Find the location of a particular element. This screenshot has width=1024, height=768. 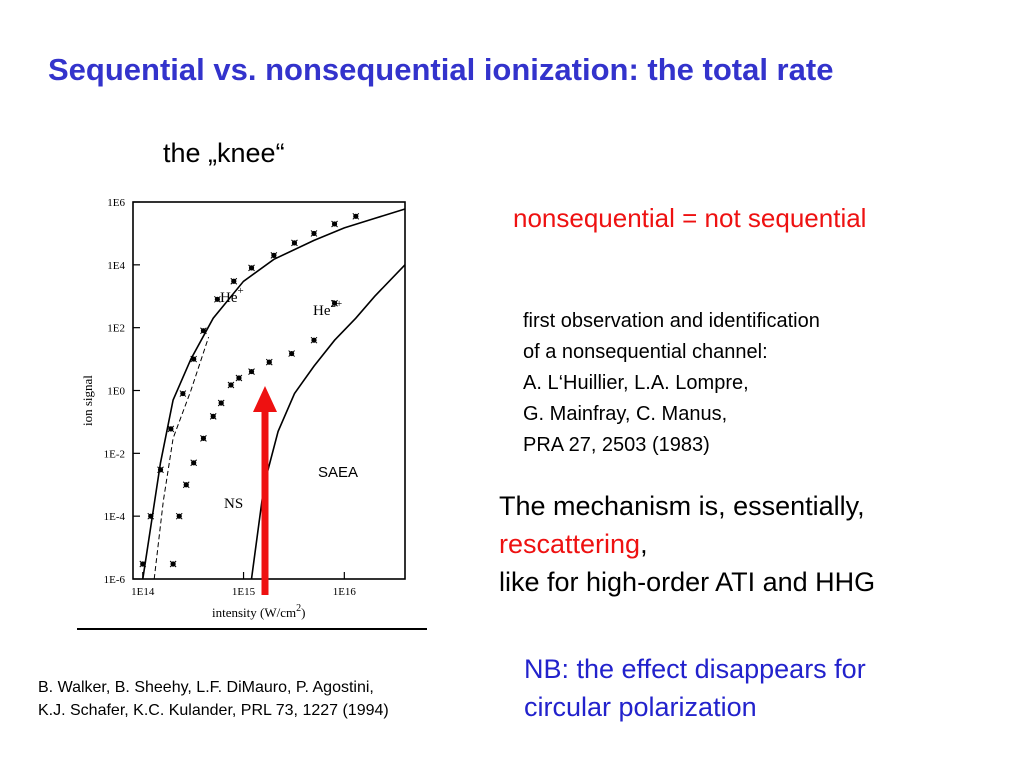

plot-frame is located at coordinates (269, 390).